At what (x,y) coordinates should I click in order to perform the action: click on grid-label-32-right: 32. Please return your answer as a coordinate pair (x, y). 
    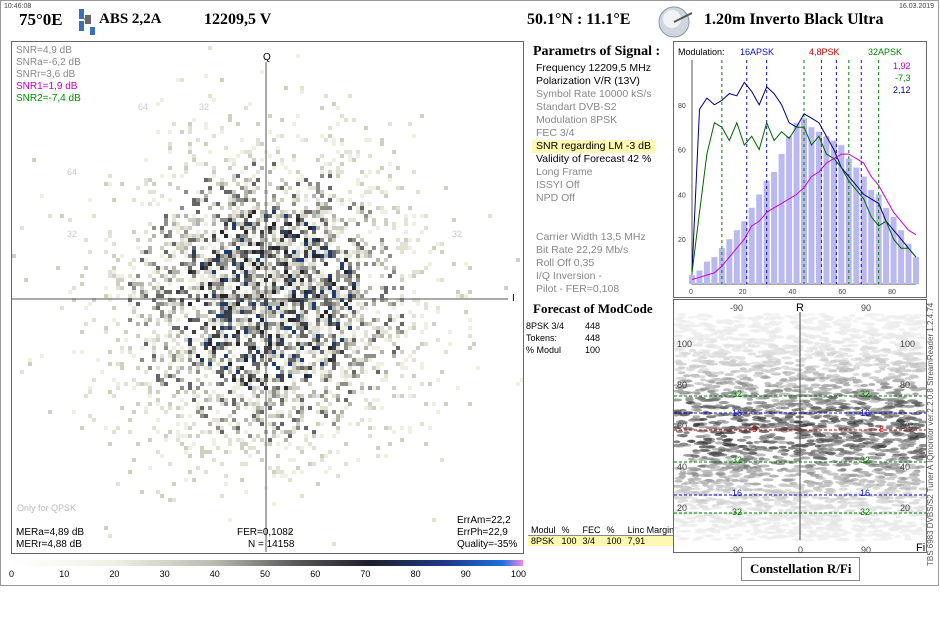
    Looking at the image, I should click on (457, 234).